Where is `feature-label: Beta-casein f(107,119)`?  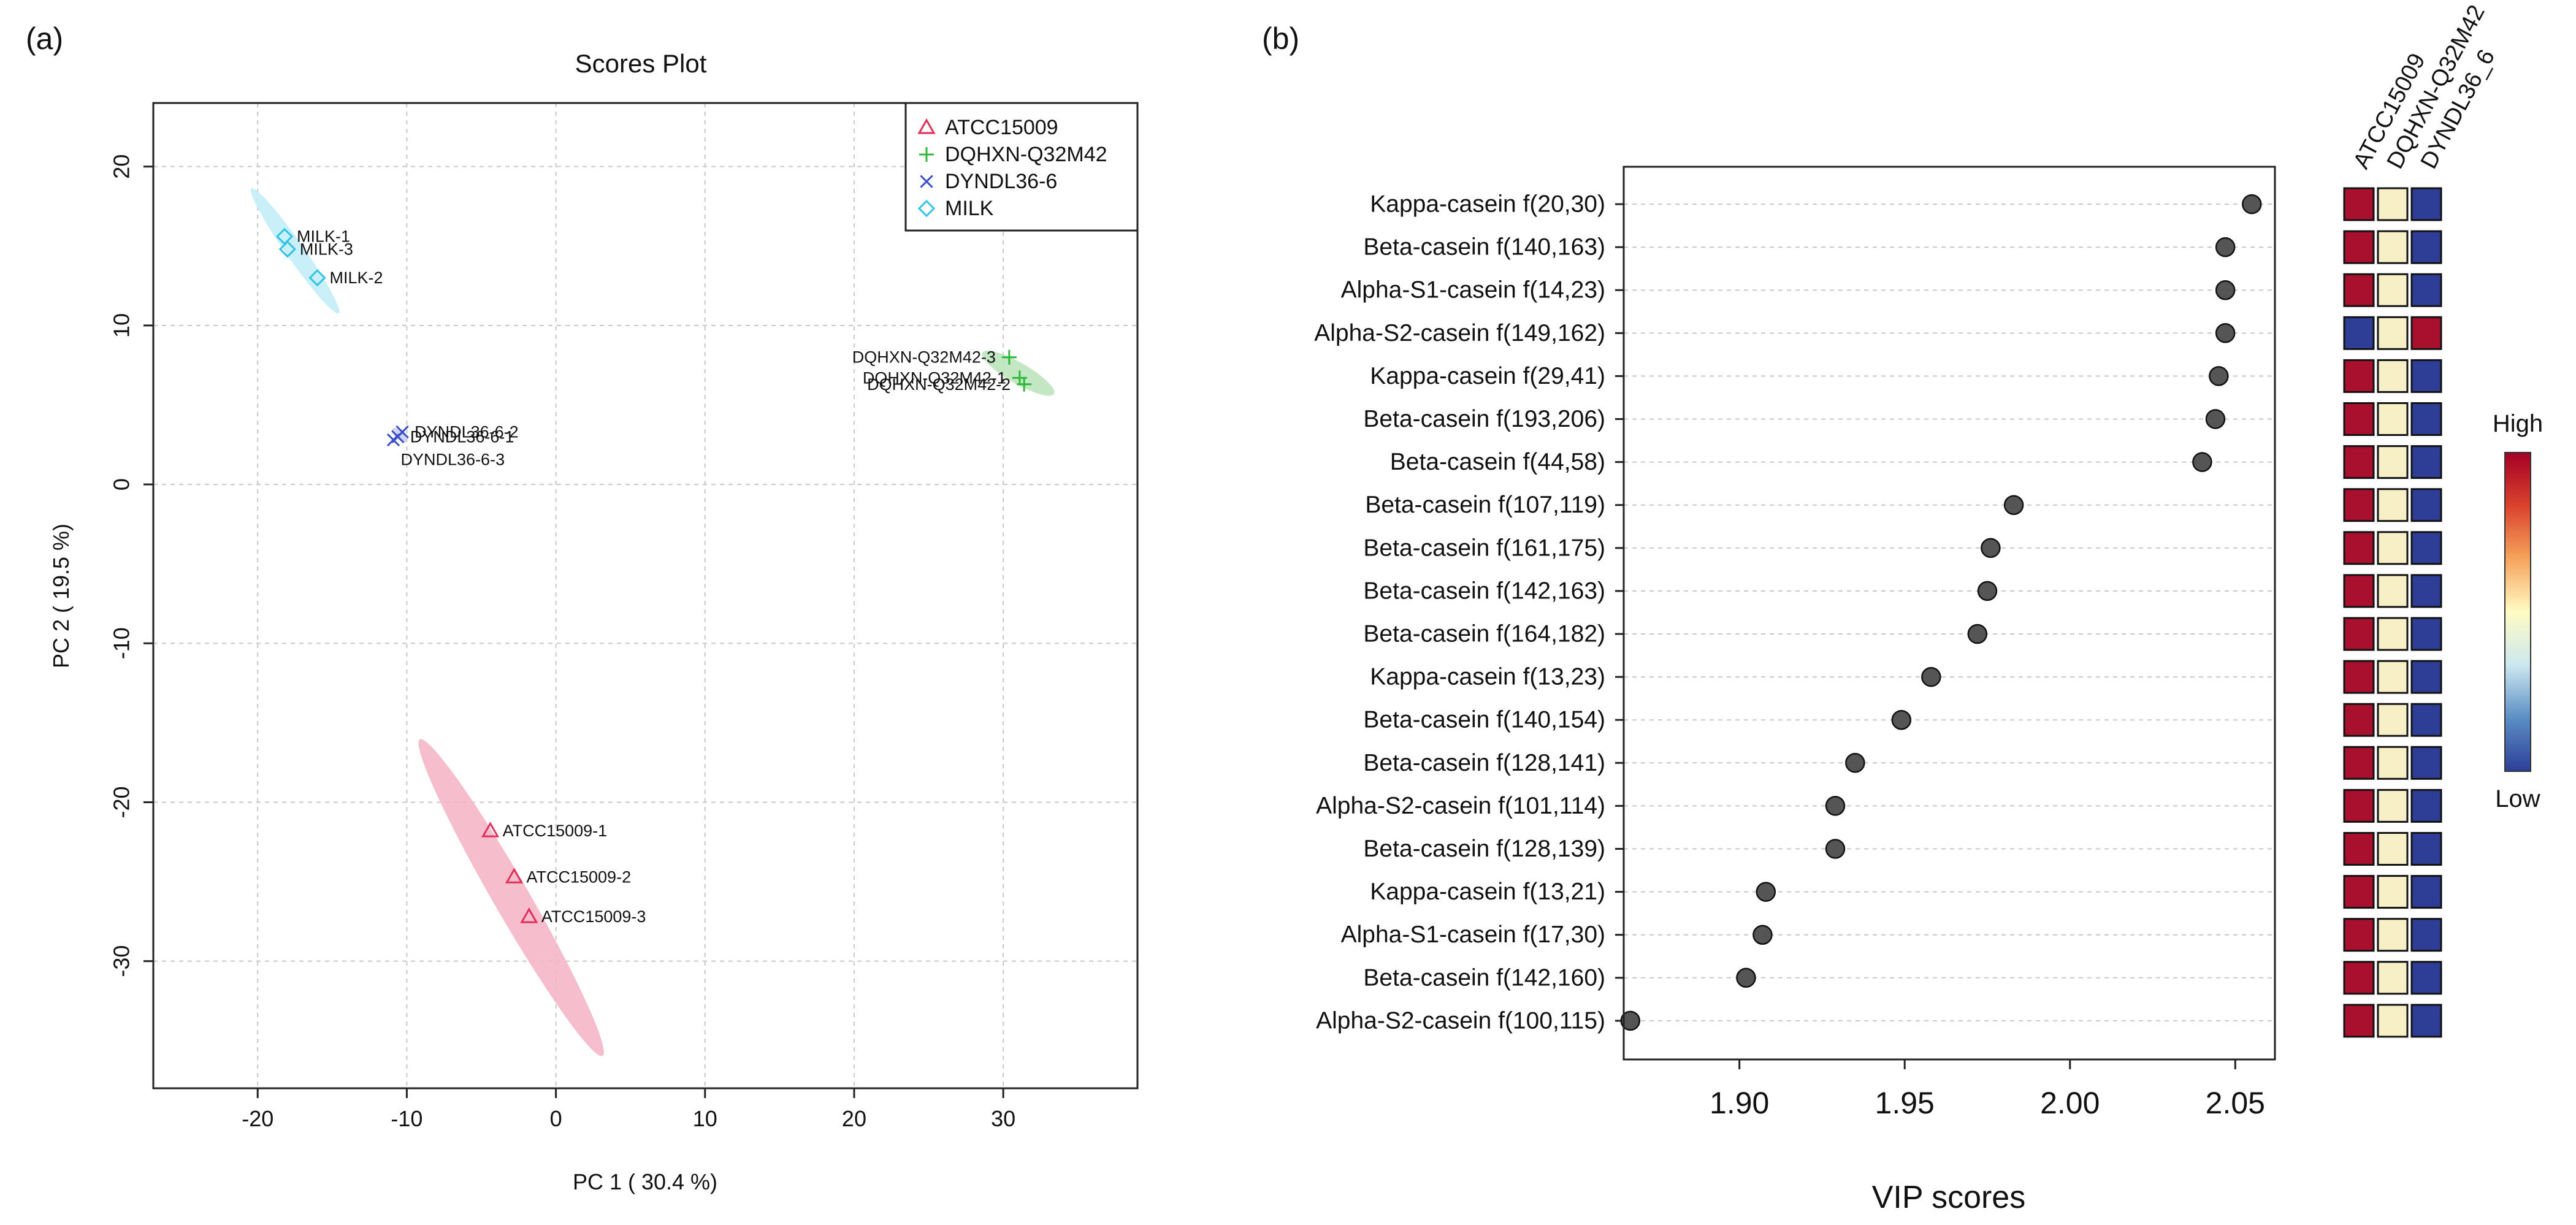 feature-label: Beta-casein f(107,119) is located at coordinates (1485, 505).